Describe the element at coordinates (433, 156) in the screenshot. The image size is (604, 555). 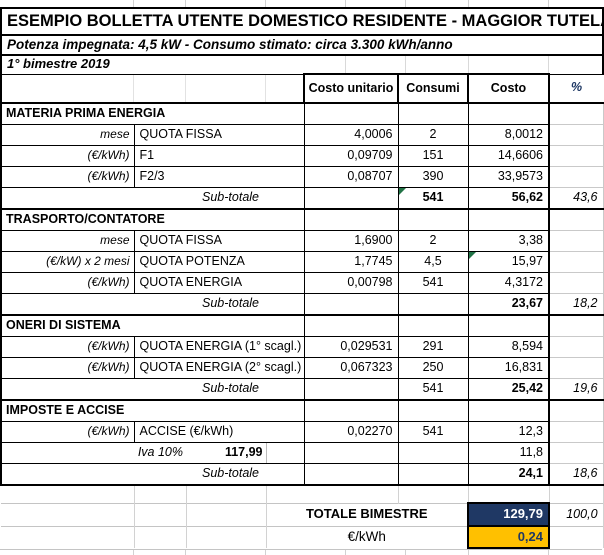
I see `consumption-value: 151` at that location.